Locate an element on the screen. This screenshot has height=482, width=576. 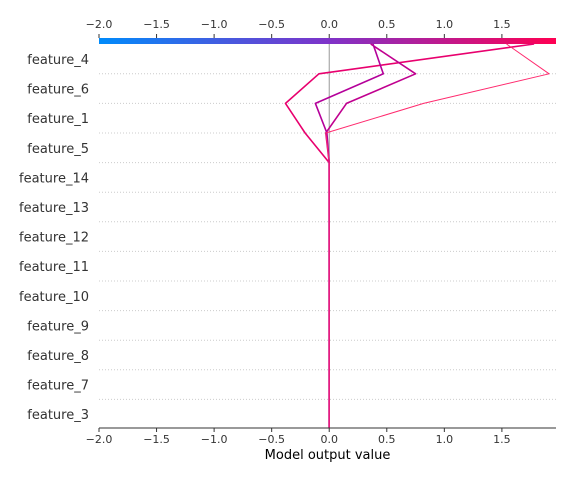
series-line is located at coordinates (370, 235).